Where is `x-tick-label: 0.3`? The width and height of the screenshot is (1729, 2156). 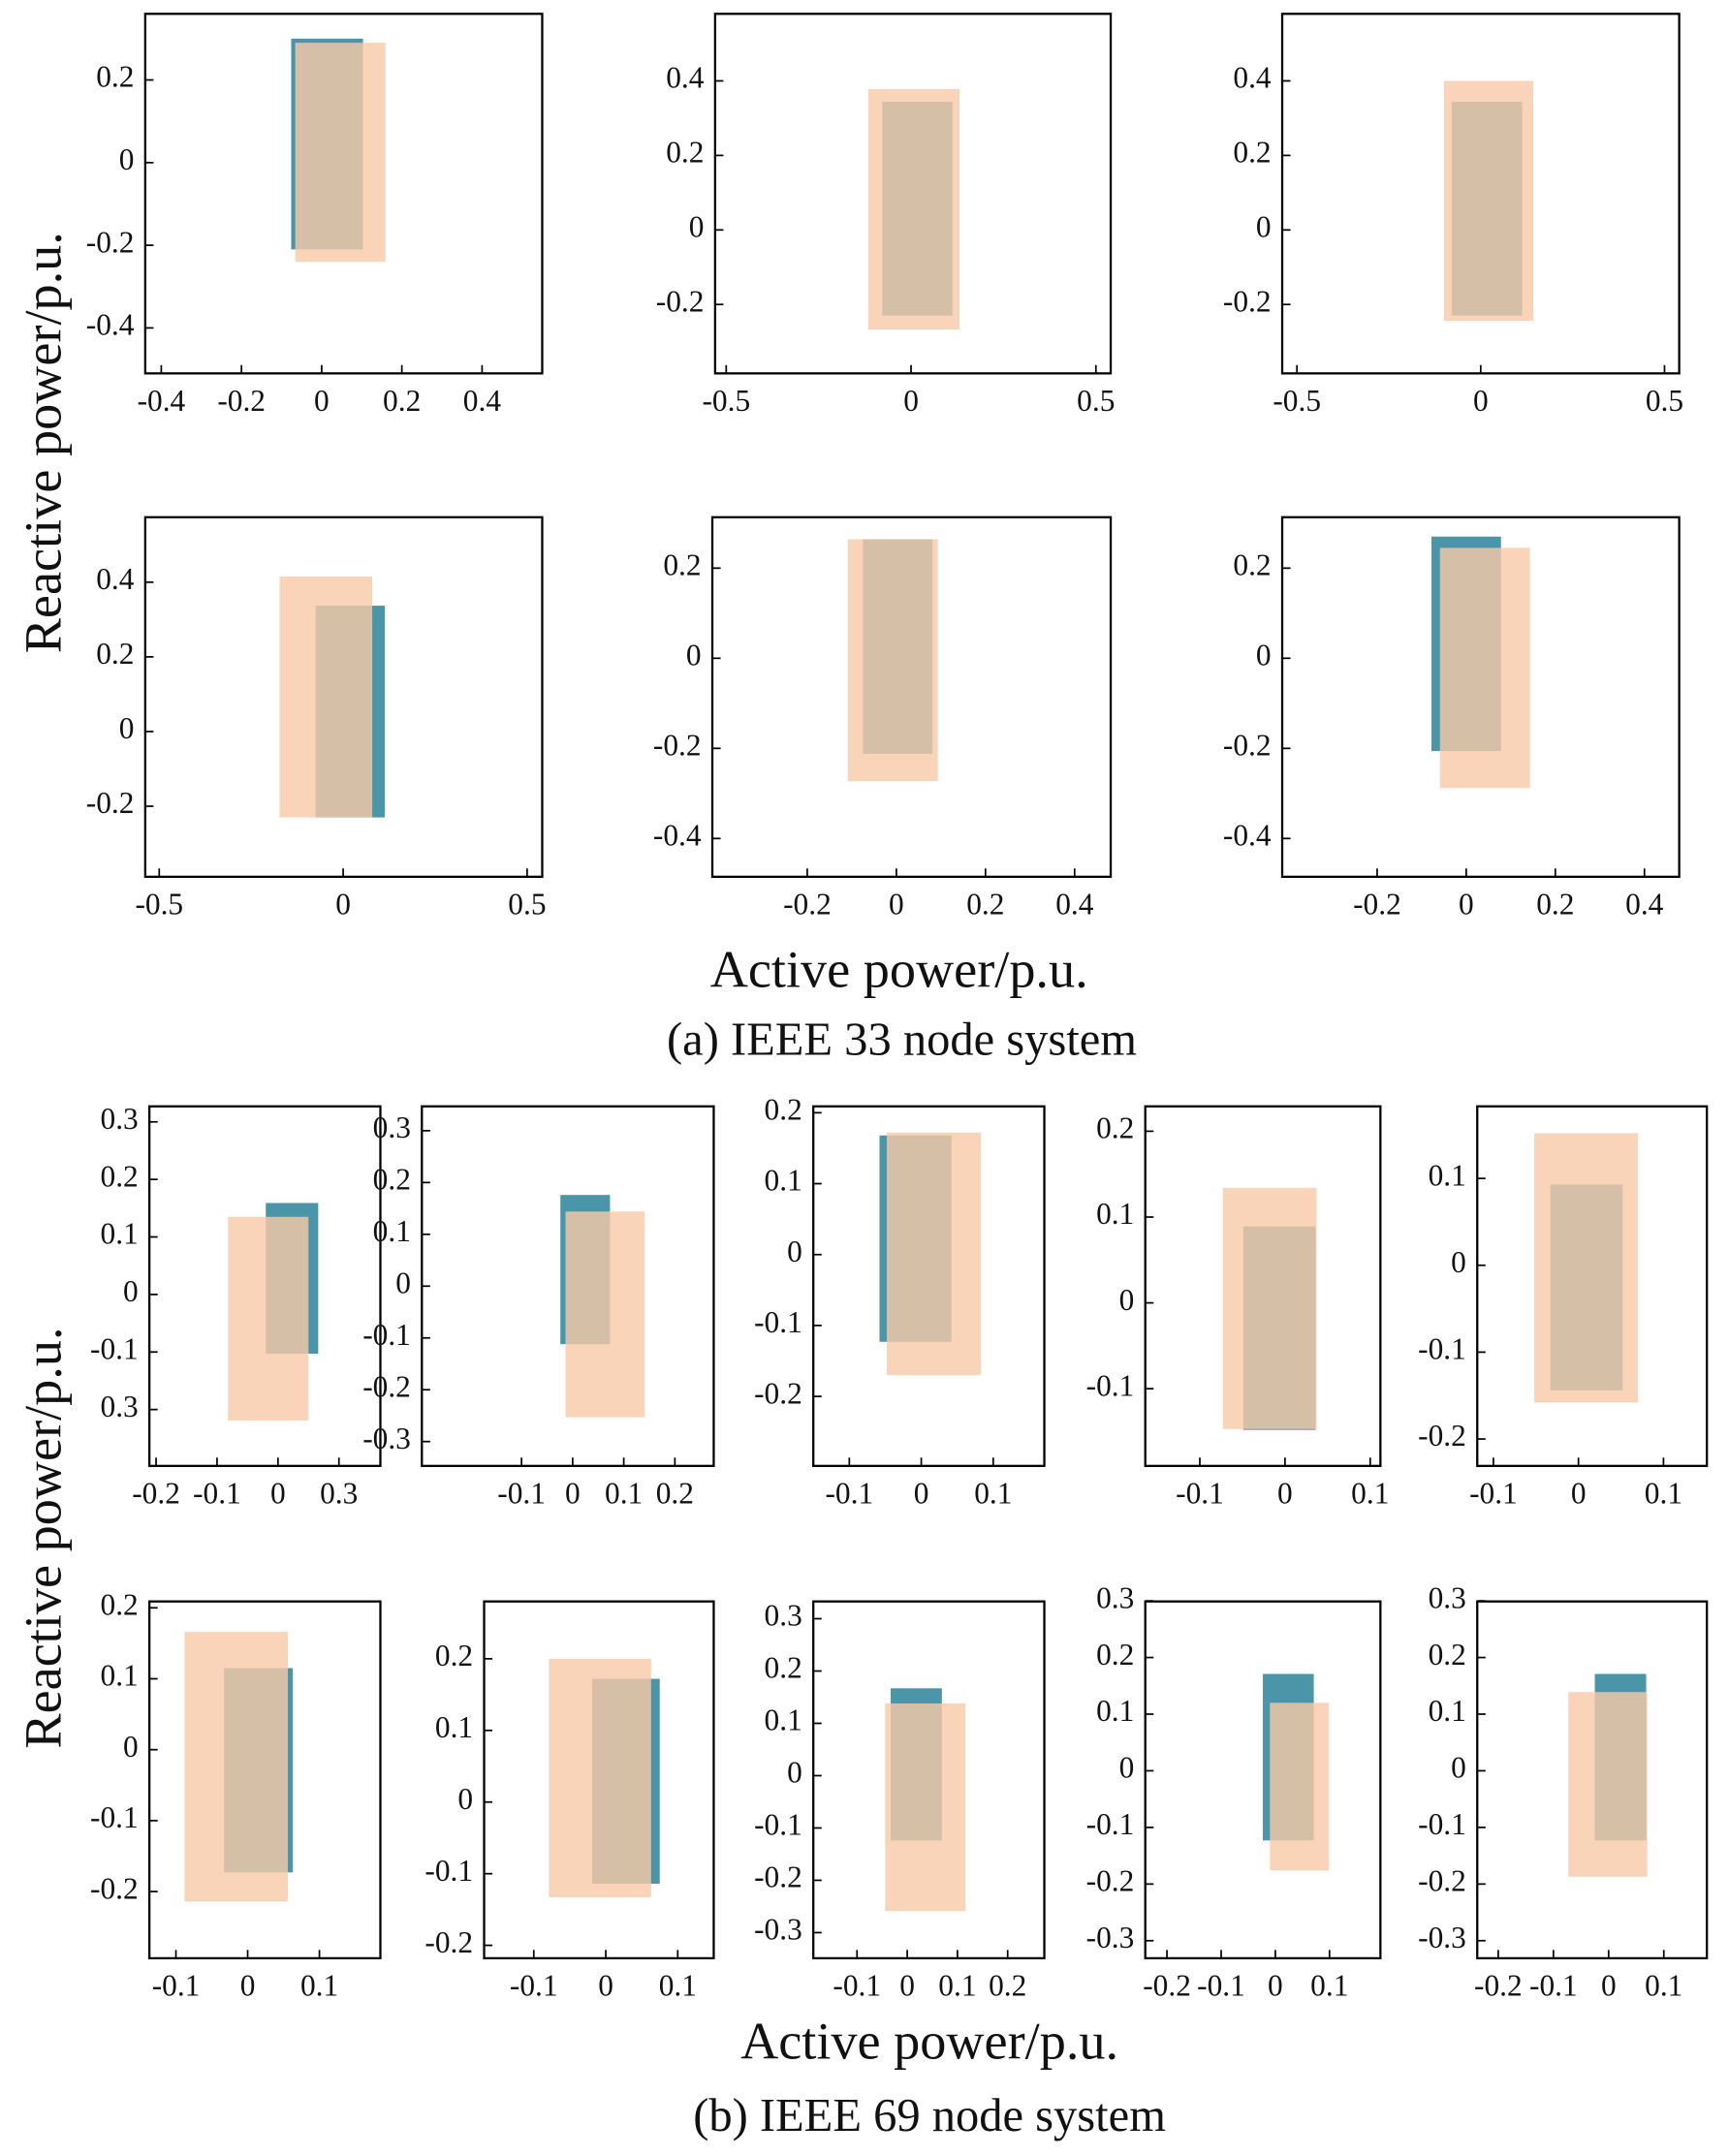 x-tick-label: 0.3 is located at coordinates (339, 1493).